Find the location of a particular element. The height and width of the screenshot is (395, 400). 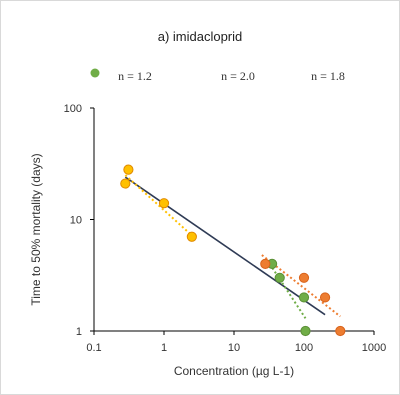

x-axis-label: Concentration (µg L-1) is located at coordinates (234, 371).